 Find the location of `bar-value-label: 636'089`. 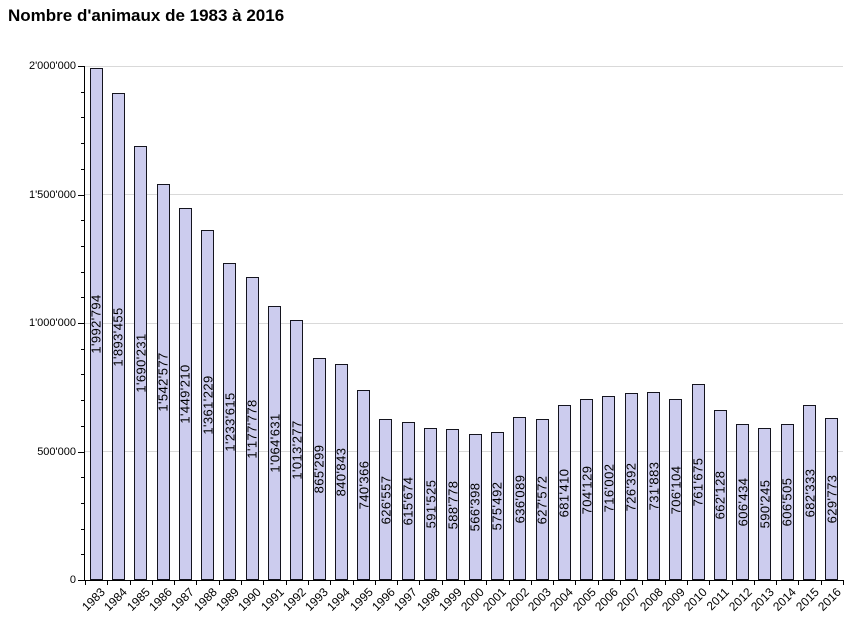

bar-value-label: 636'089 is located at coordinates (520, 498).